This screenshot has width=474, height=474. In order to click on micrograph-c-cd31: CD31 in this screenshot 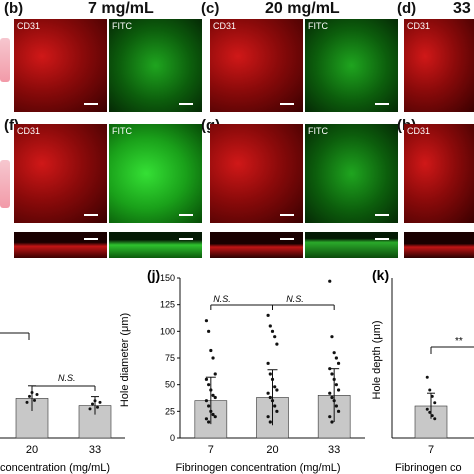, I will do `click(256, 65)`.